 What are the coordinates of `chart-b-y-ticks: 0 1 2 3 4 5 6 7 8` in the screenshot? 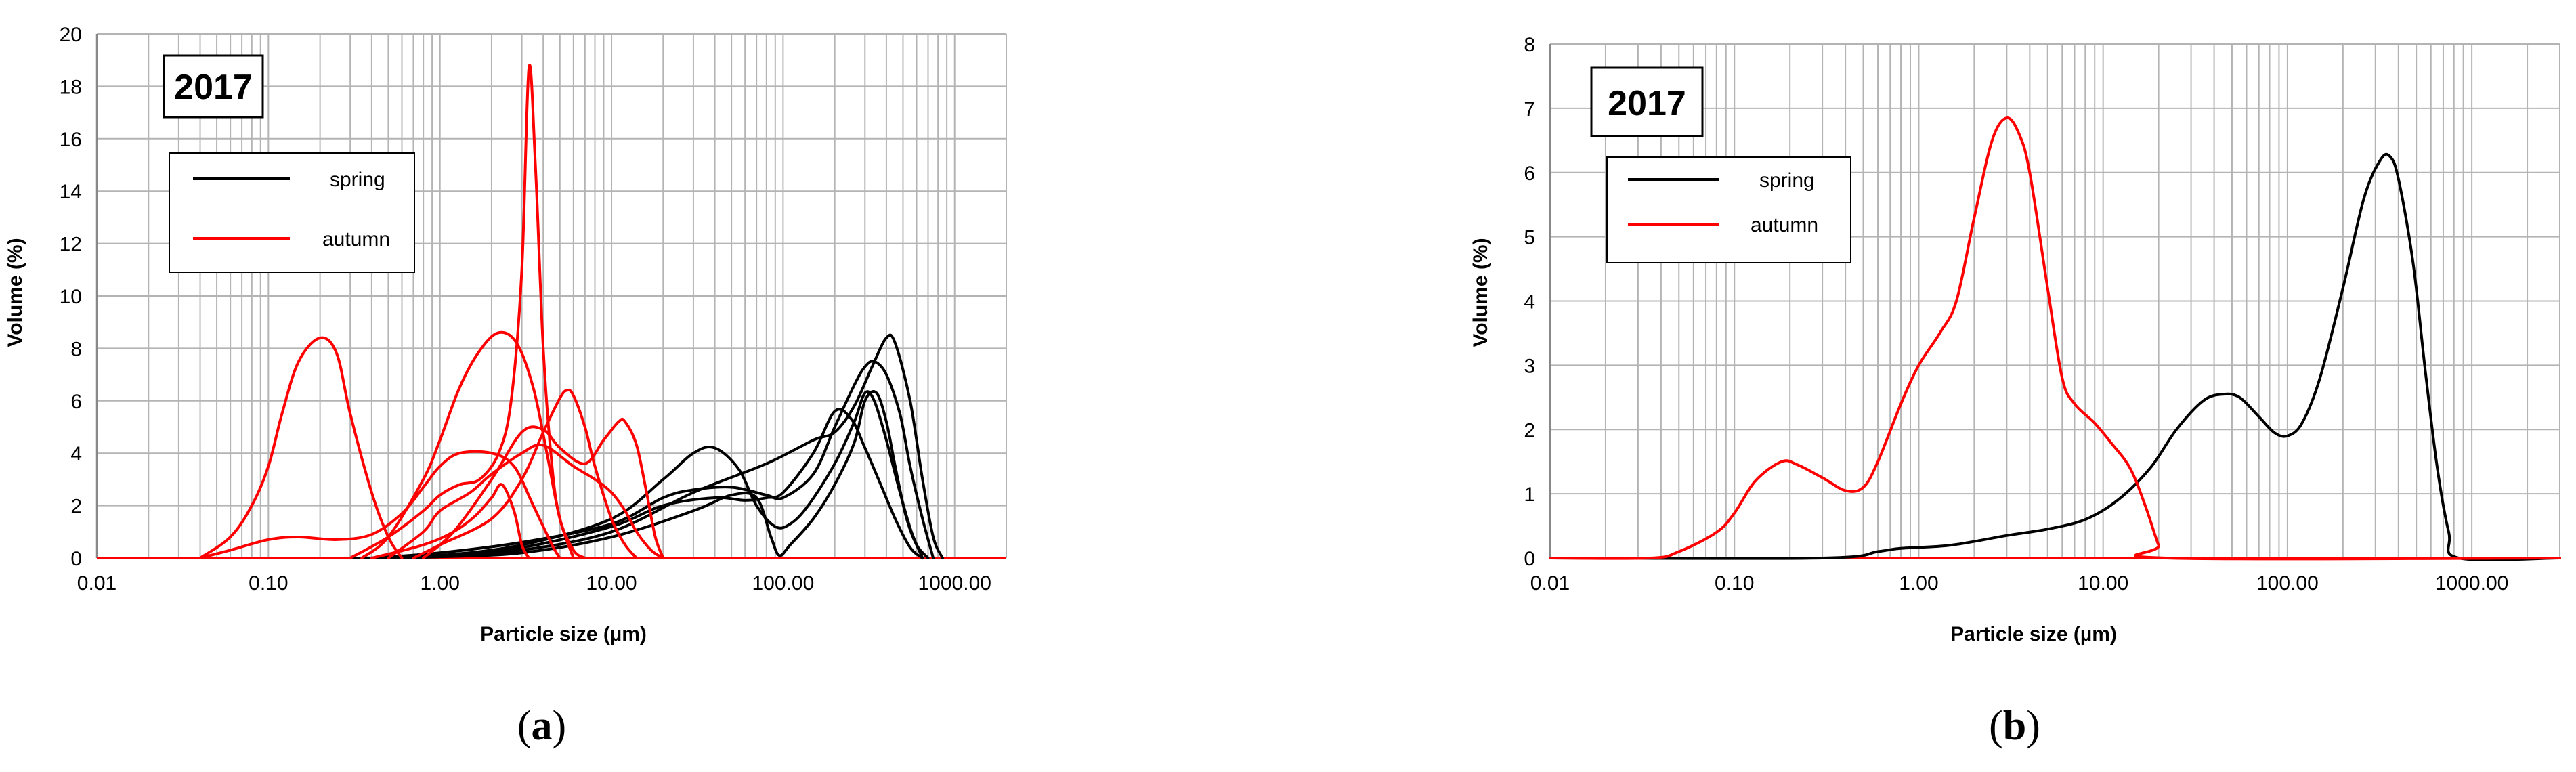 It's located at (1529, 302).